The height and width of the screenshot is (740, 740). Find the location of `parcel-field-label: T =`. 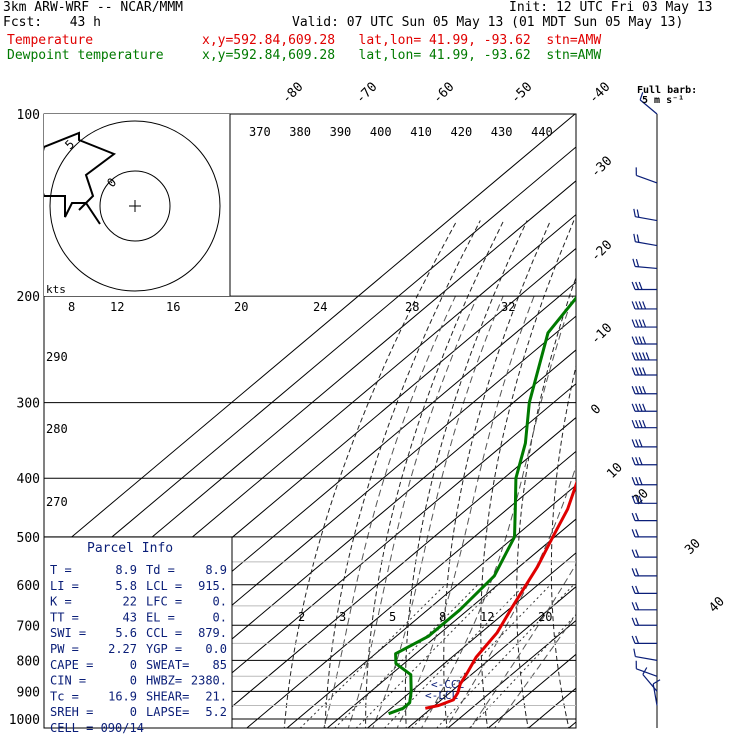

parcel-field-label: T = is located at coordinates (61, 570).